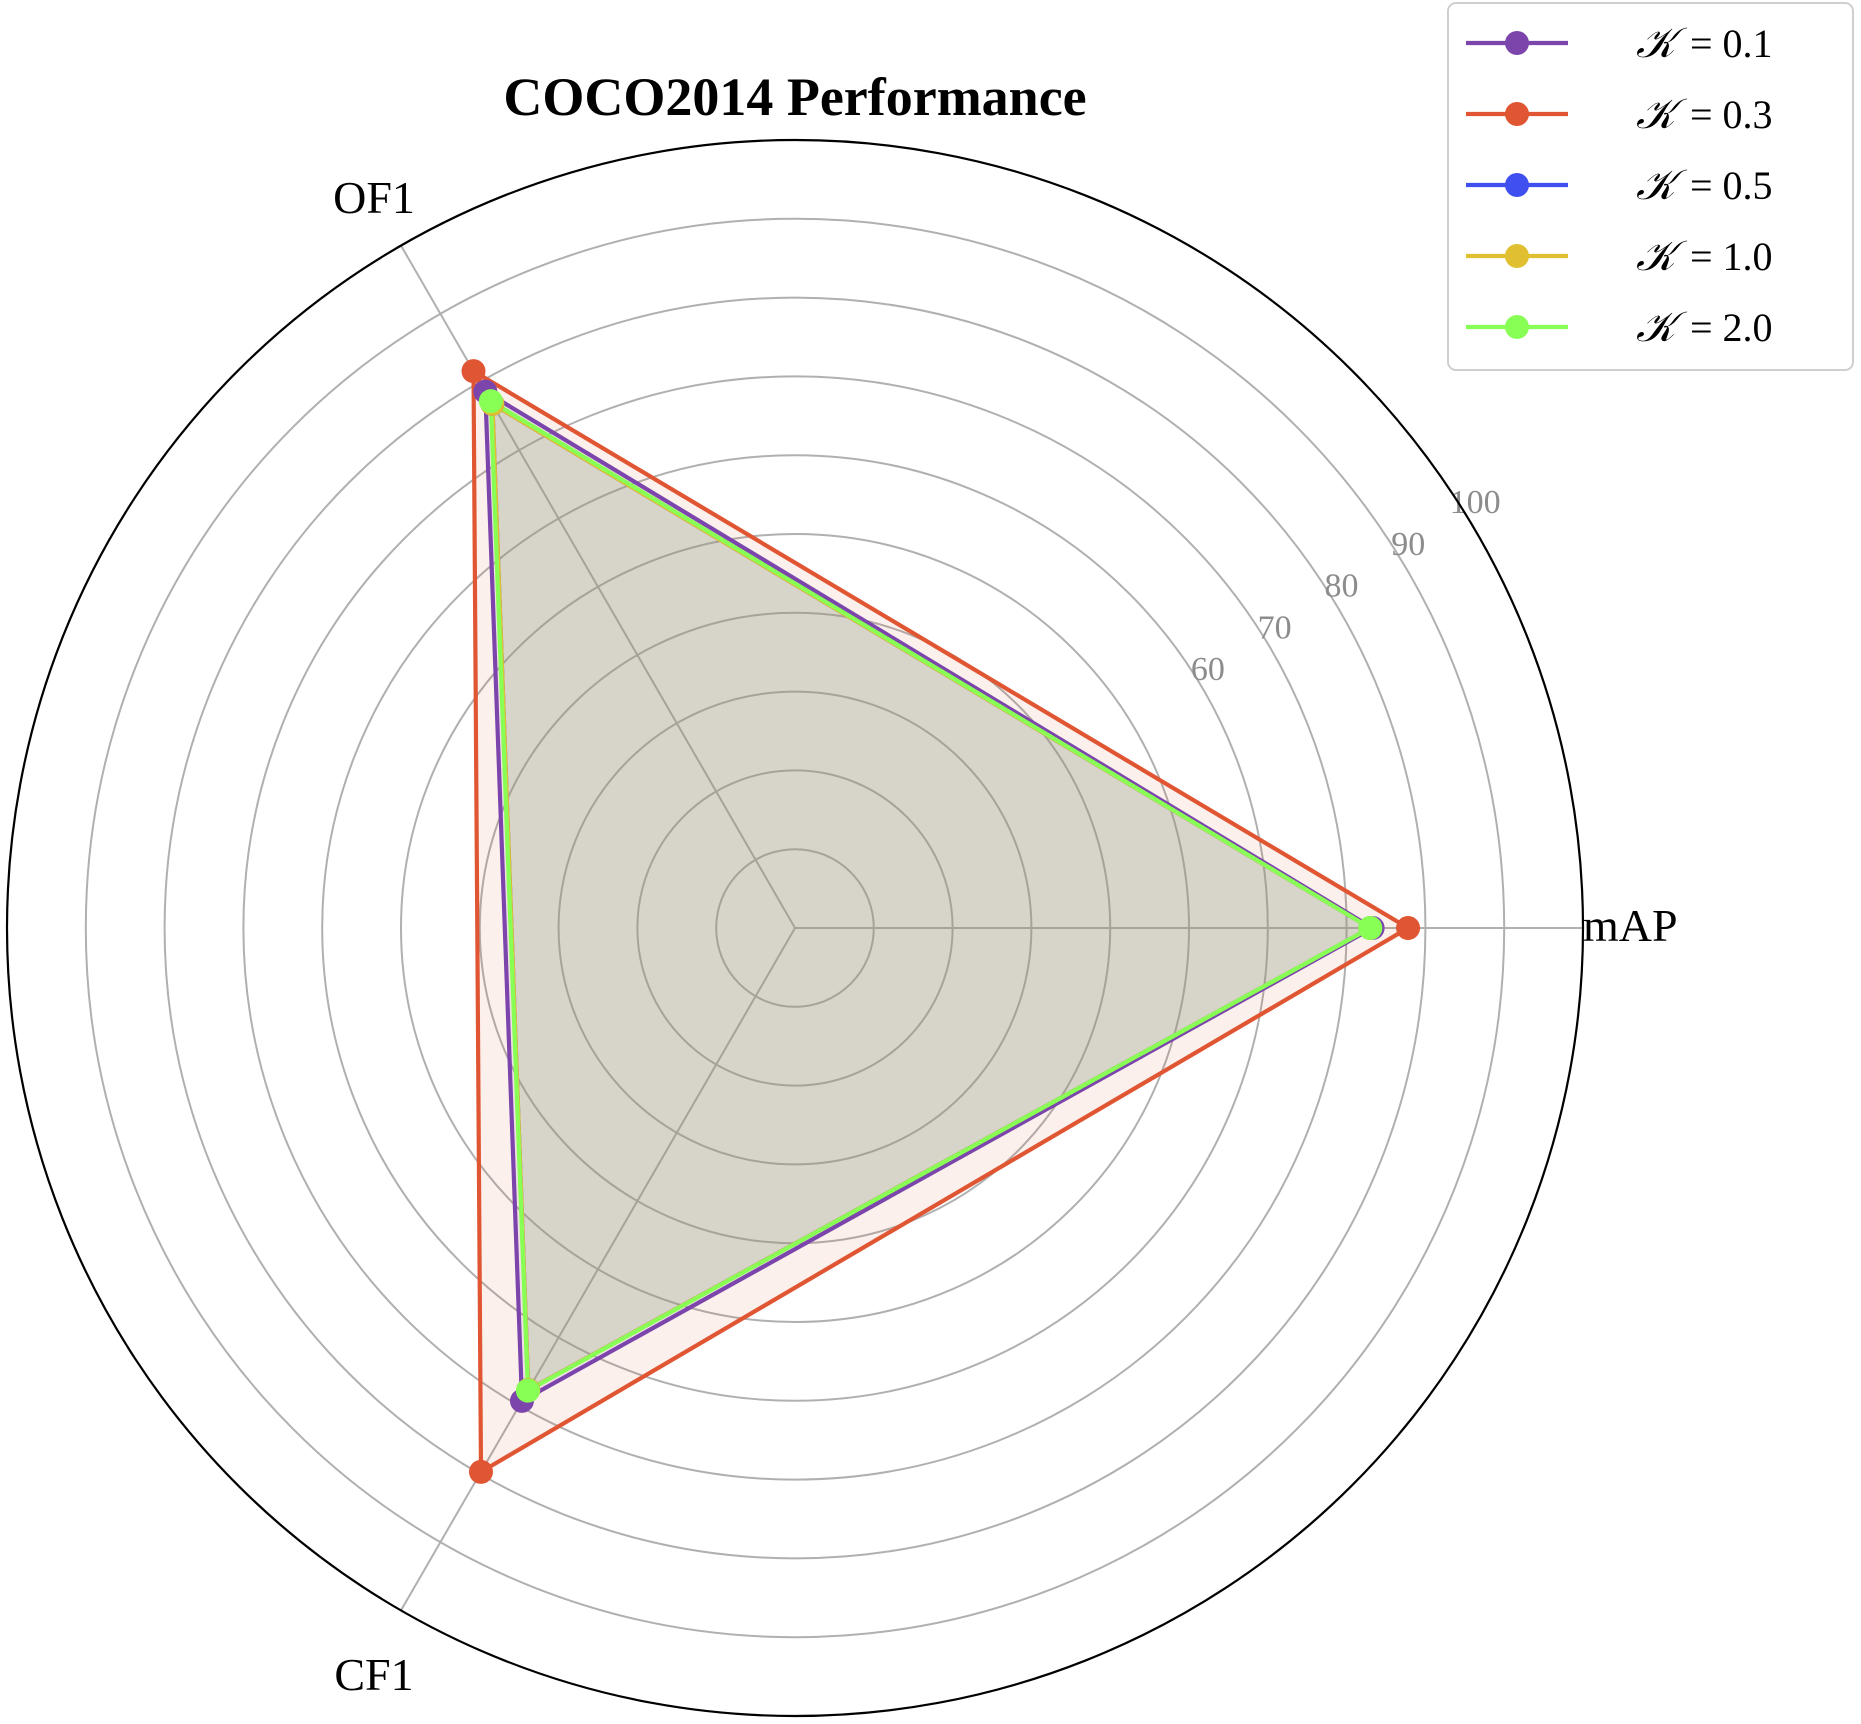 Image resolution: width=1861 pixels, height=1724 pixels. What do you see at coordinates (794, 97) in the screenshot?
I see `chart-title: COCO2014 Performance` at bounding box center [794, 97].